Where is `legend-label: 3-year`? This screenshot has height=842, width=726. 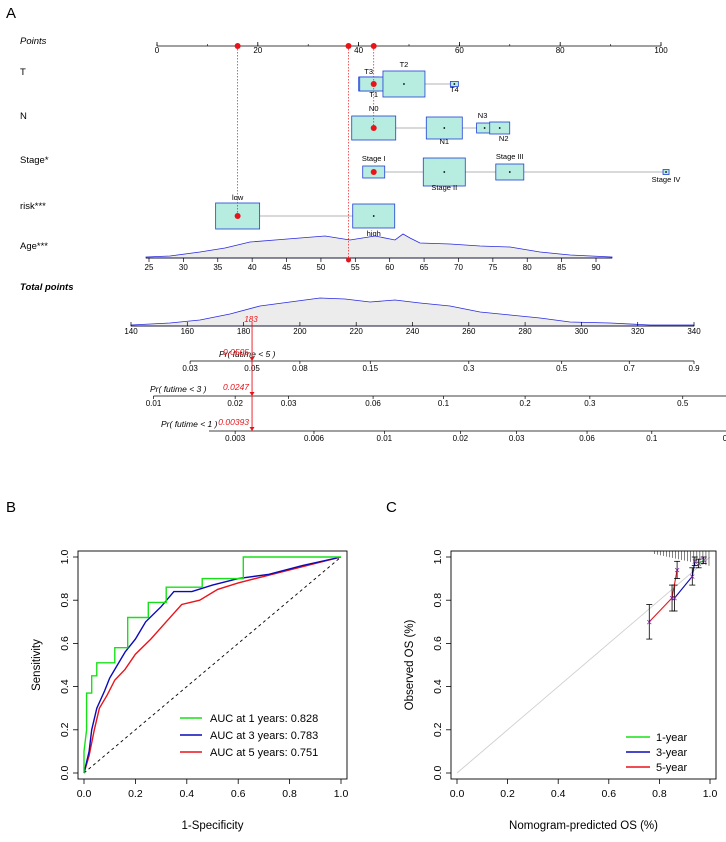 legend-label: 3-year is located at coordinates (672, 753).